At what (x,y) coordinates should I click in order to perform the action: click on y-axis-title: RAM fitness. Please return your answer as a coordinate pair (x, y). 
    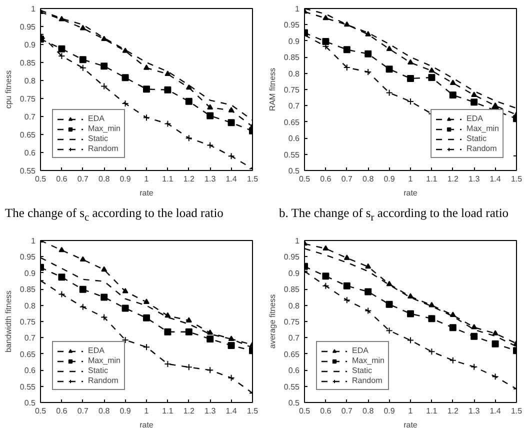
    Looking at the image, I should click on (272, 90).